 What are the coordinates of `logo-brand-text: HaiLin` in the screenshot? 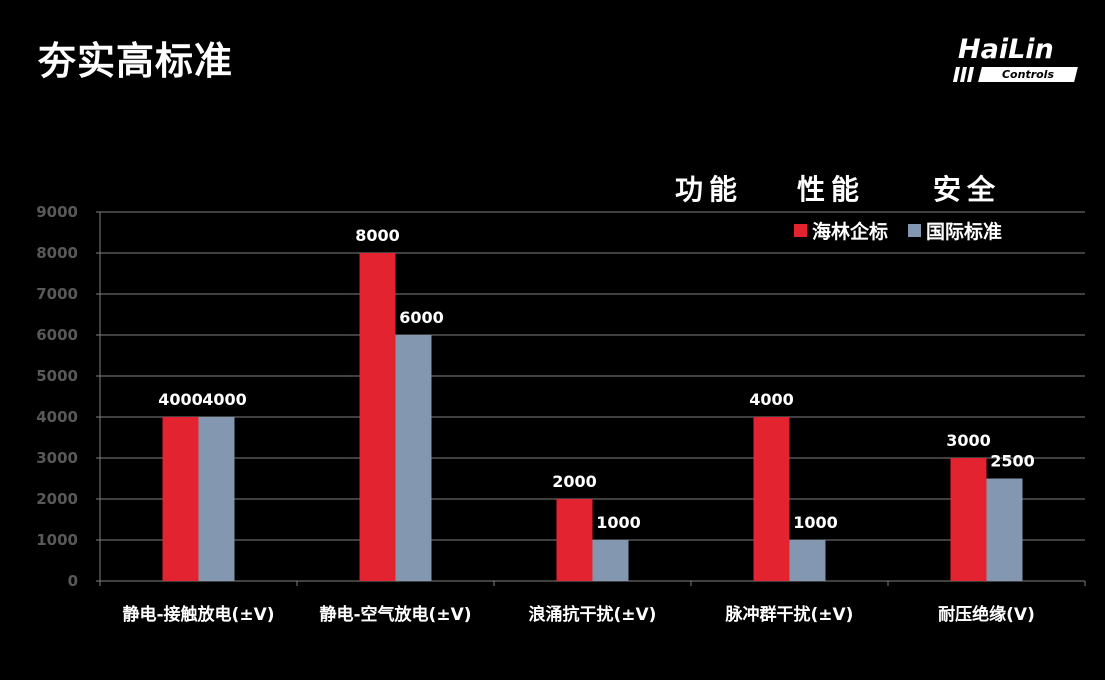 It's located at (1006, 49).